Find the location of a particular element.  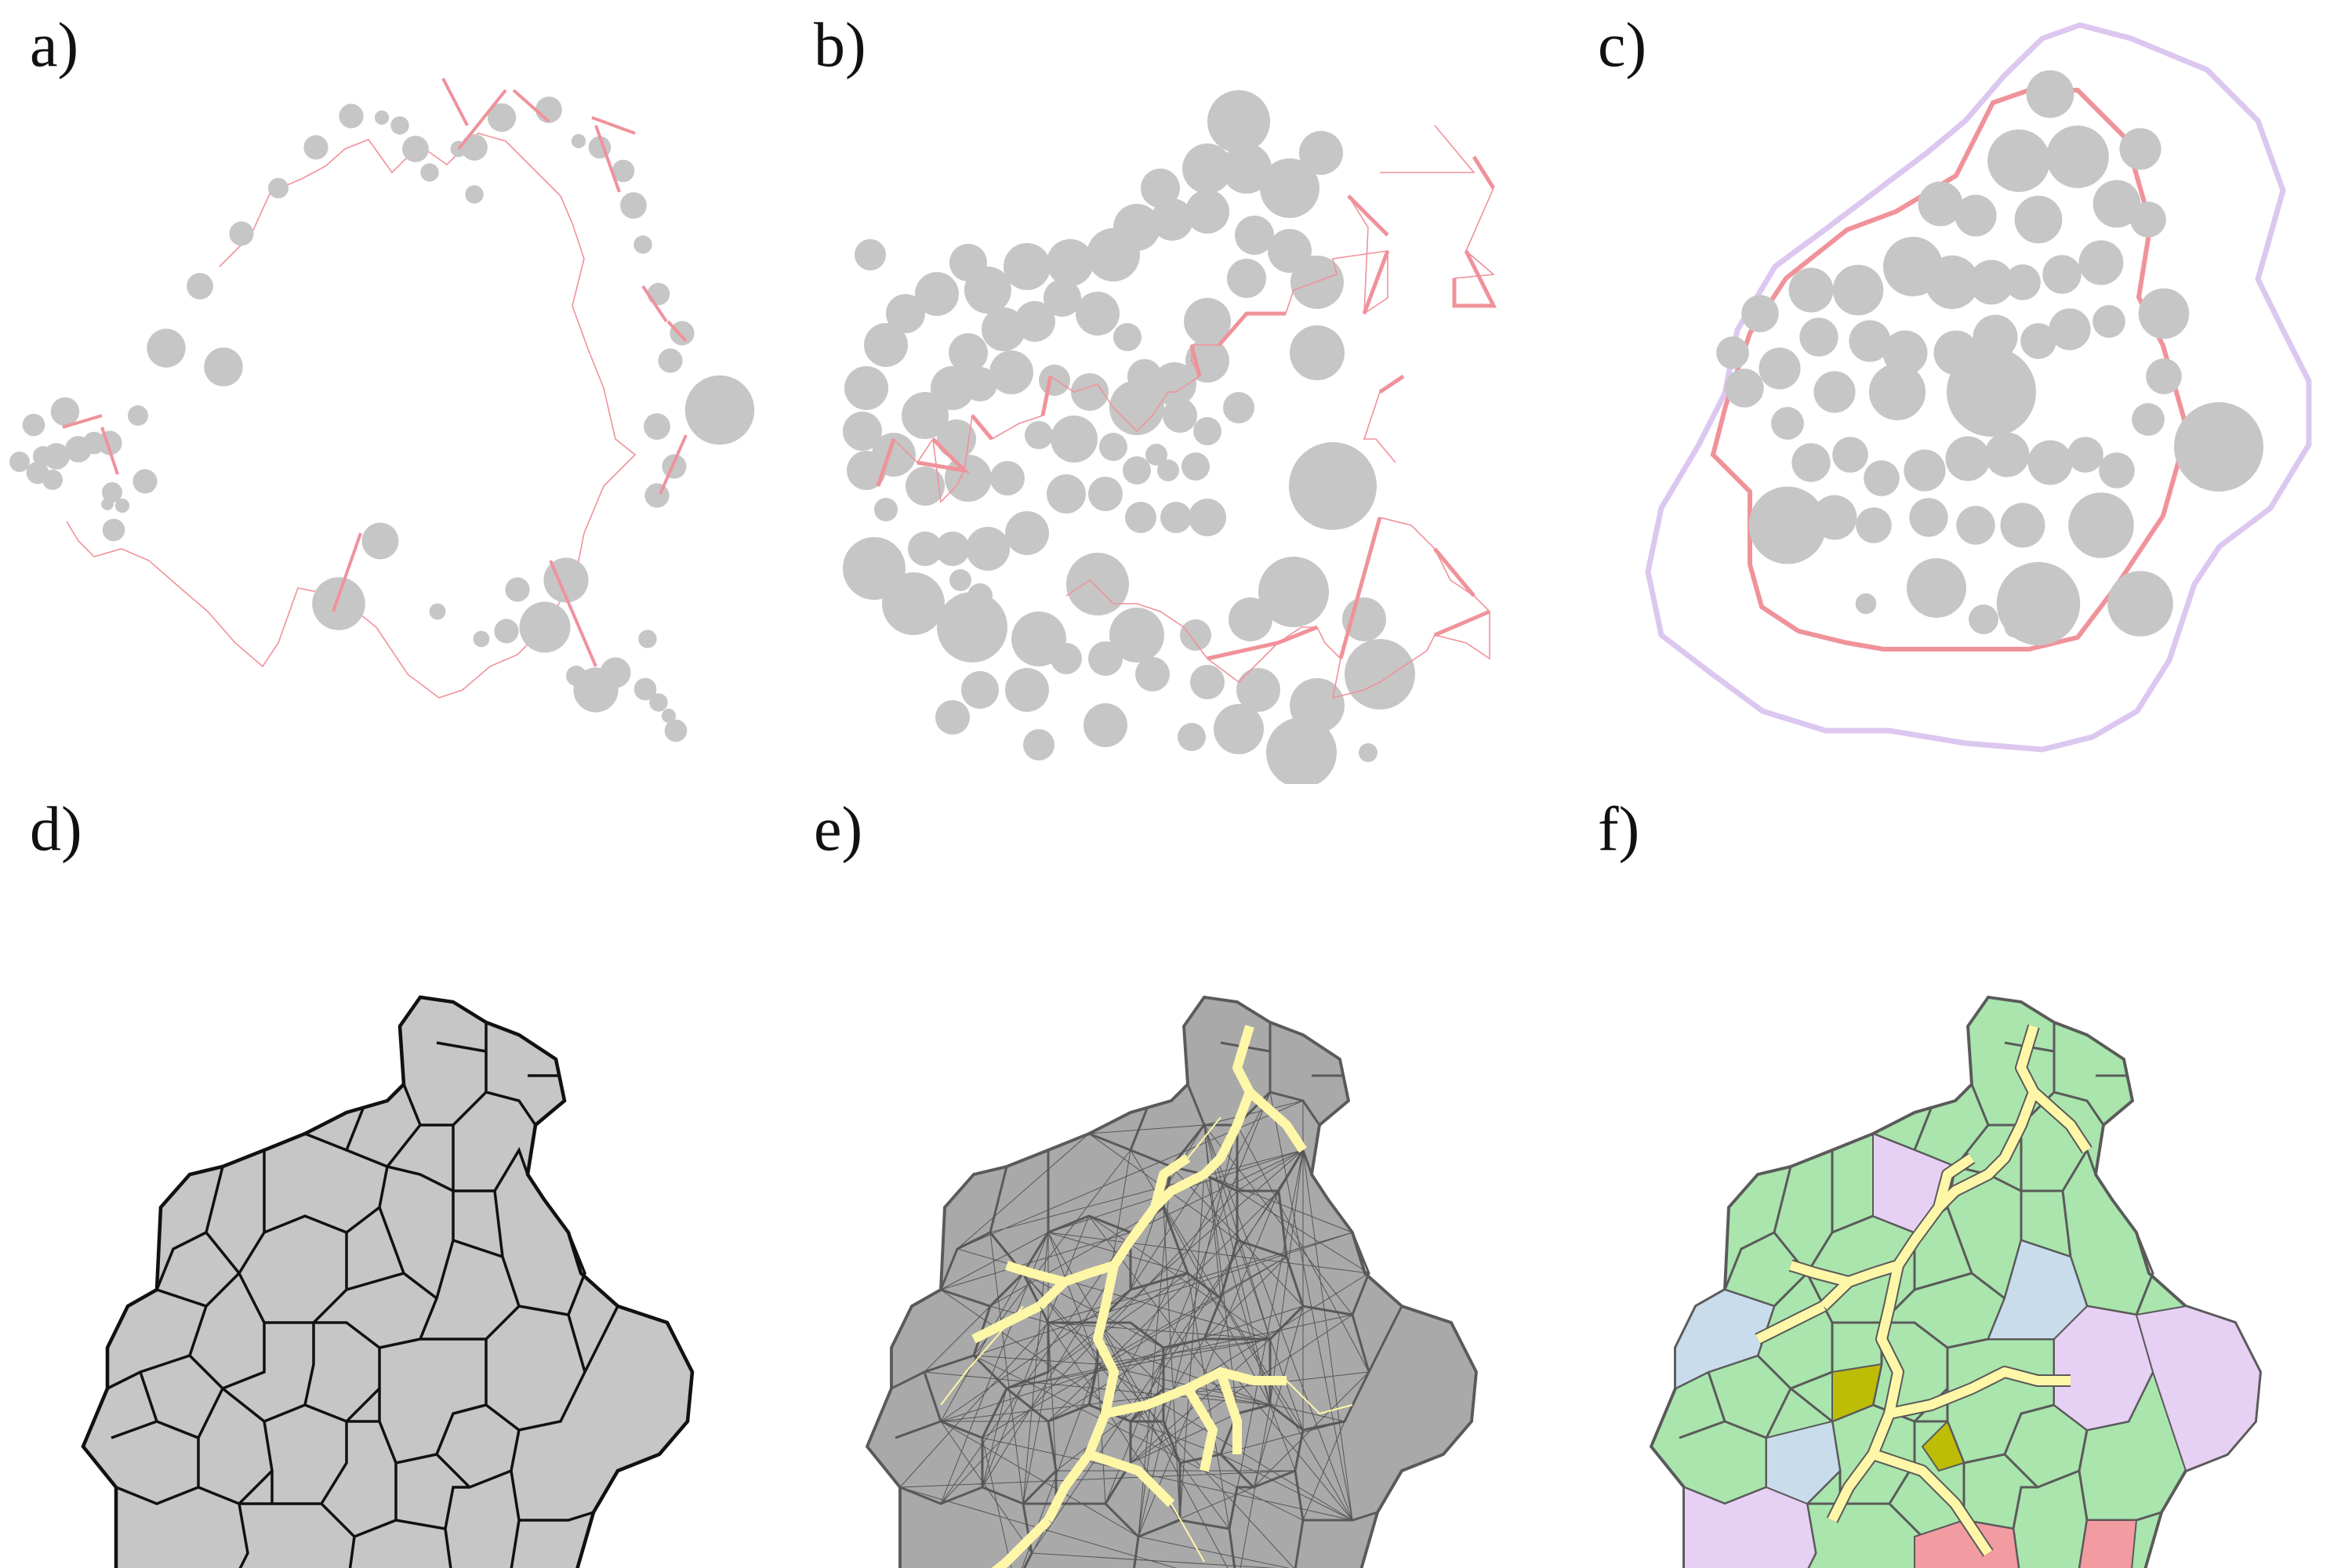

panel-b-svg is located at coordinates (1170, 437).